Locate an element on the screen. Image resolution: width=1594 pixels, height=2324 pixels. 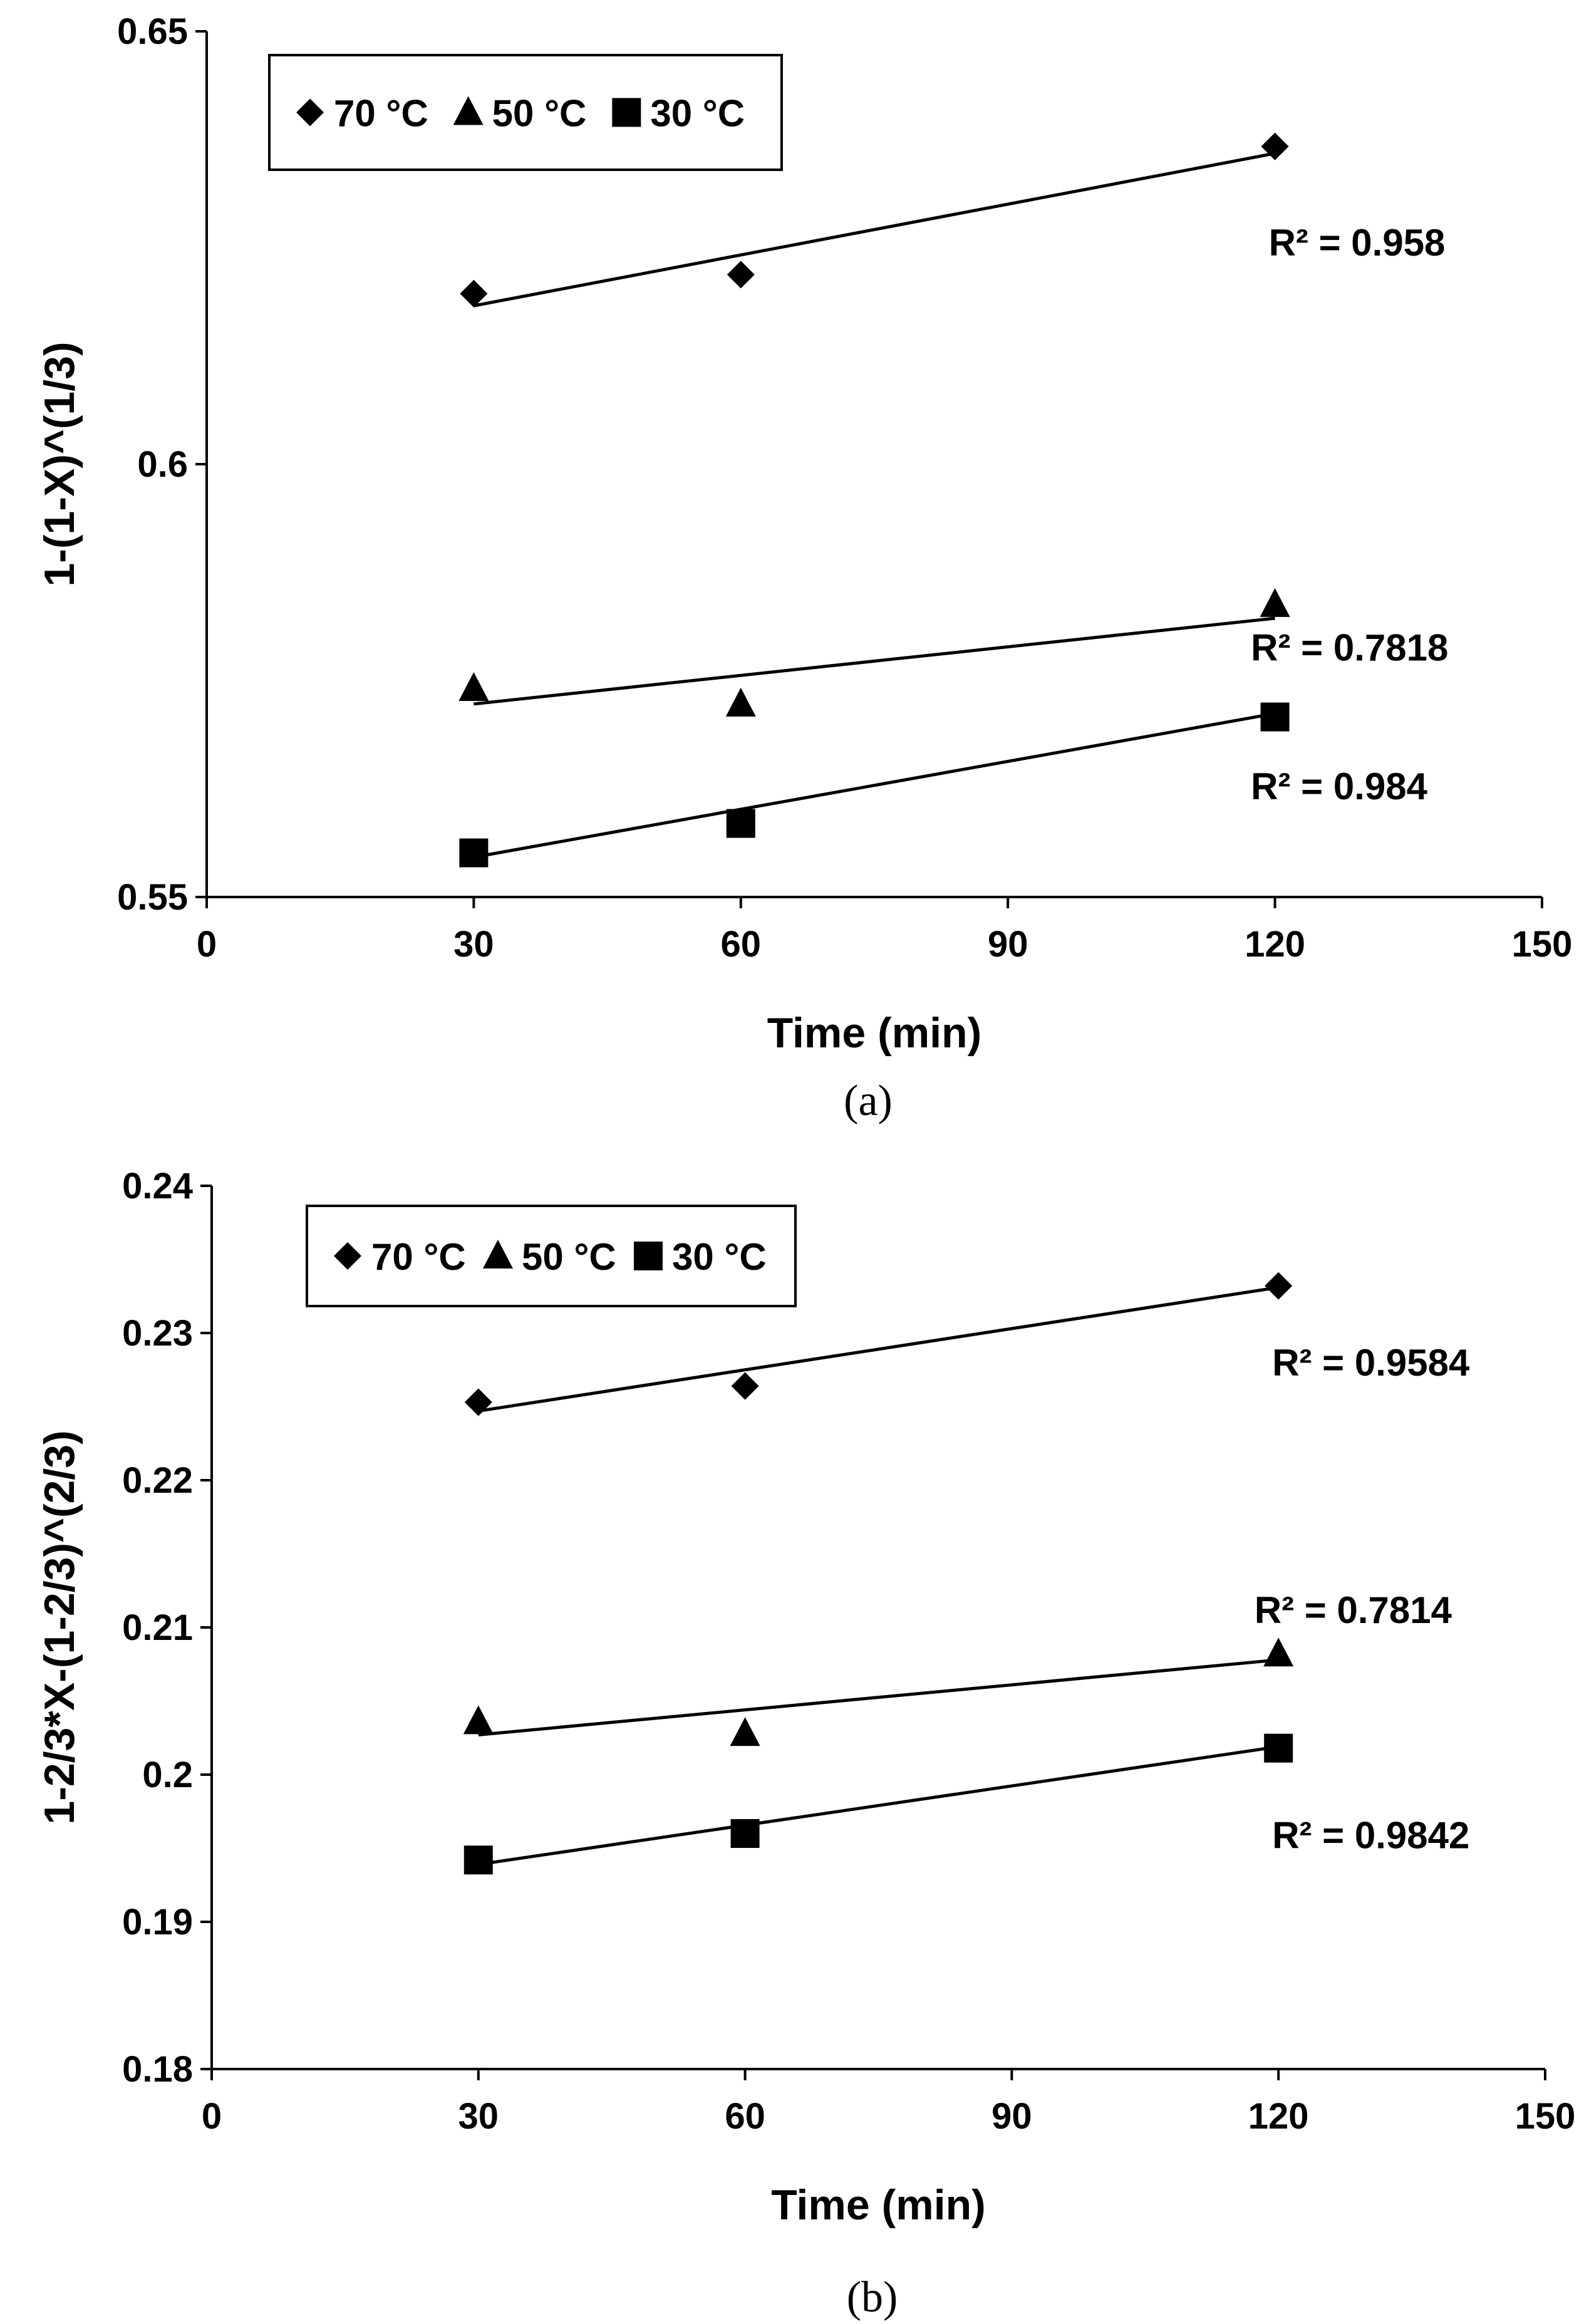
r-squared-label: R² = 0.9584 is located at coordinates (1371, 1363).